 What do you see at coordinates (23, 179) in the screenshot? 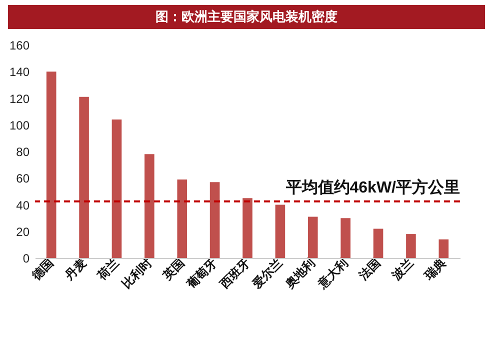
I see `y-tick-label: 60` at bounding box center [23, 179].